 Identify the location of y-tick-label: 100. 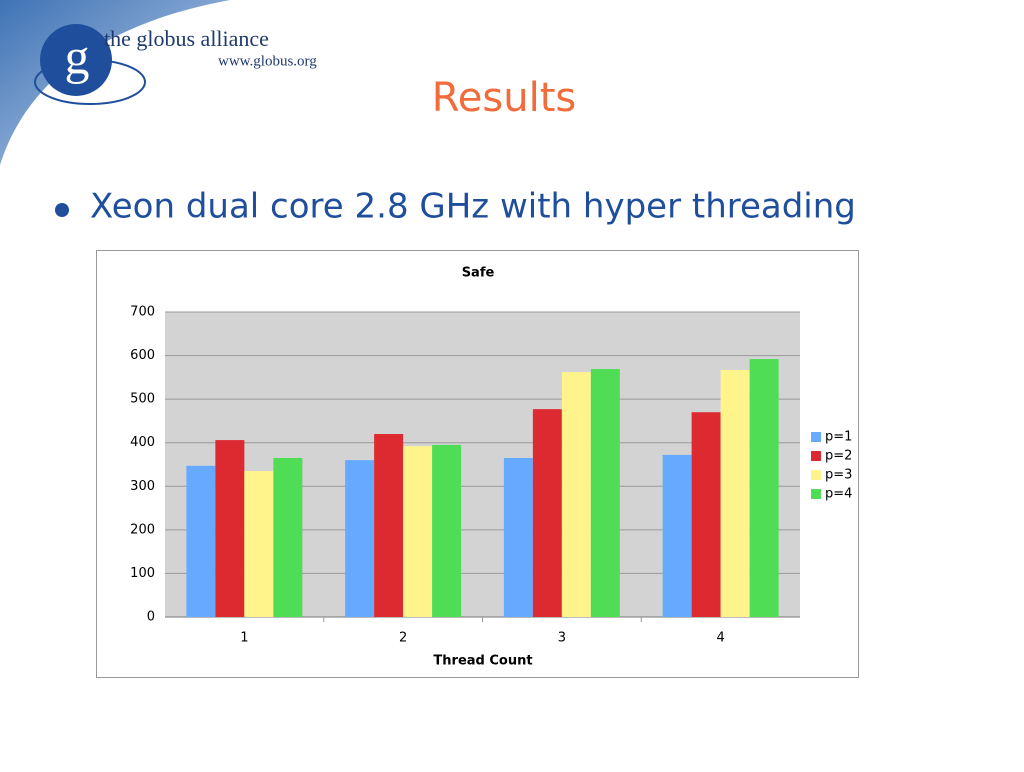
(142, 573).